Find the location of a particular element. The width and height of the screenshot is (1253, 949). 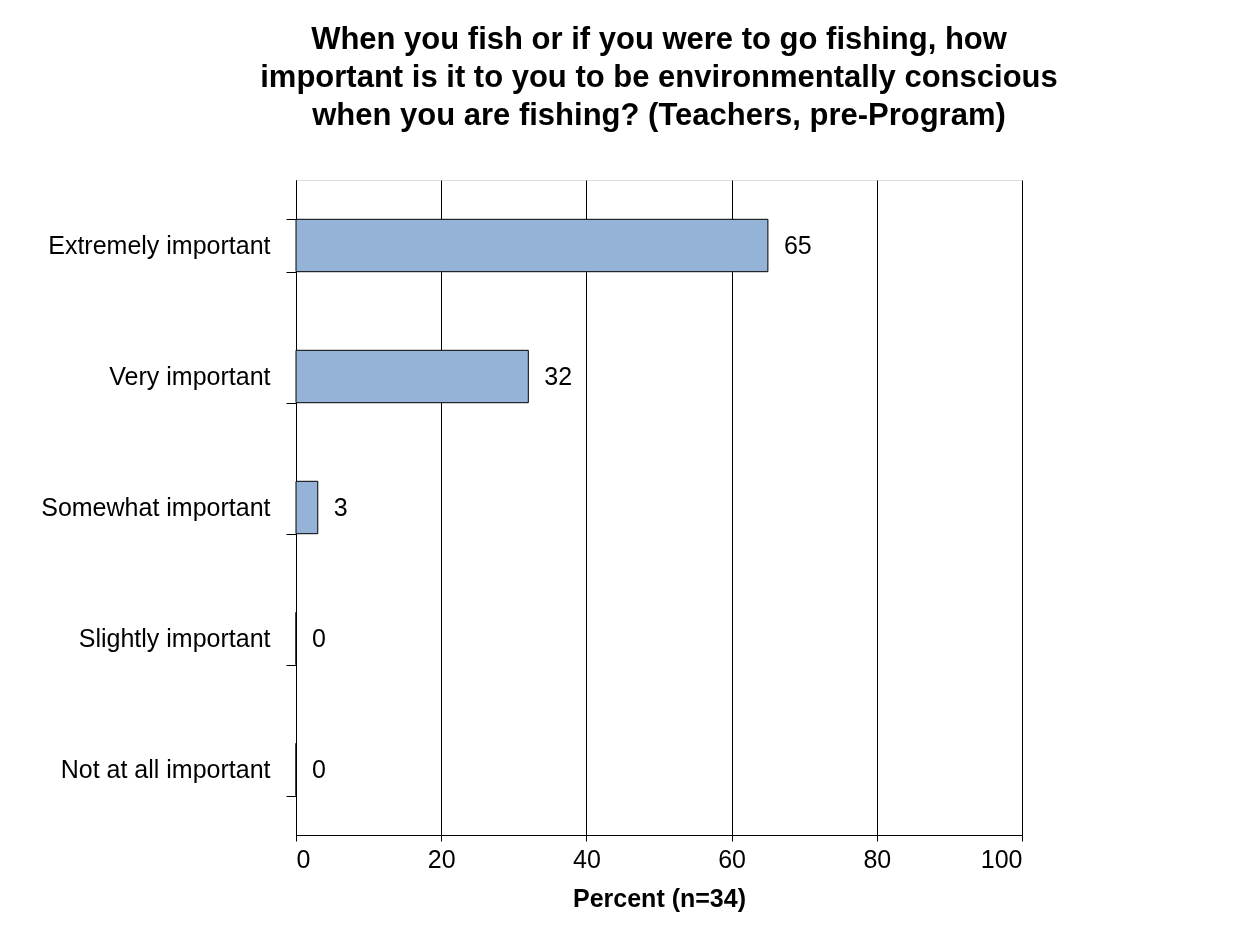

x-tick-label: 20 is located at coordinates (441, 858).